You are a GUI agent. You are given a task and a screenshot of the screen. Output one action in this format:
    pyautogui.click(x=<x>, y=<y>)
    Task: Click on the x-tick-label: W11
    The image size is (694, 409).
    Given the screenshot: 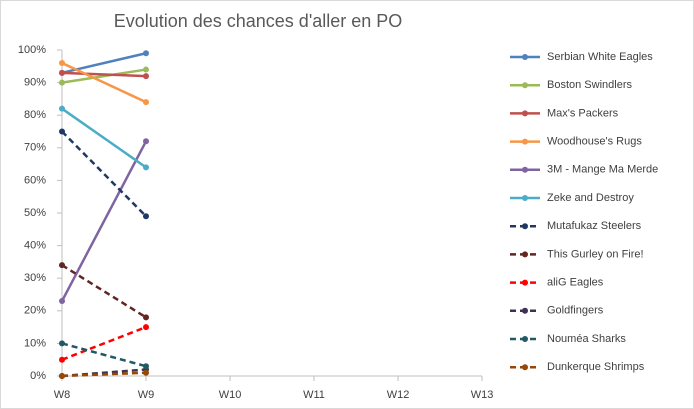 What is the action you would take?
    pyautogui.click(x=314, y=395)
    